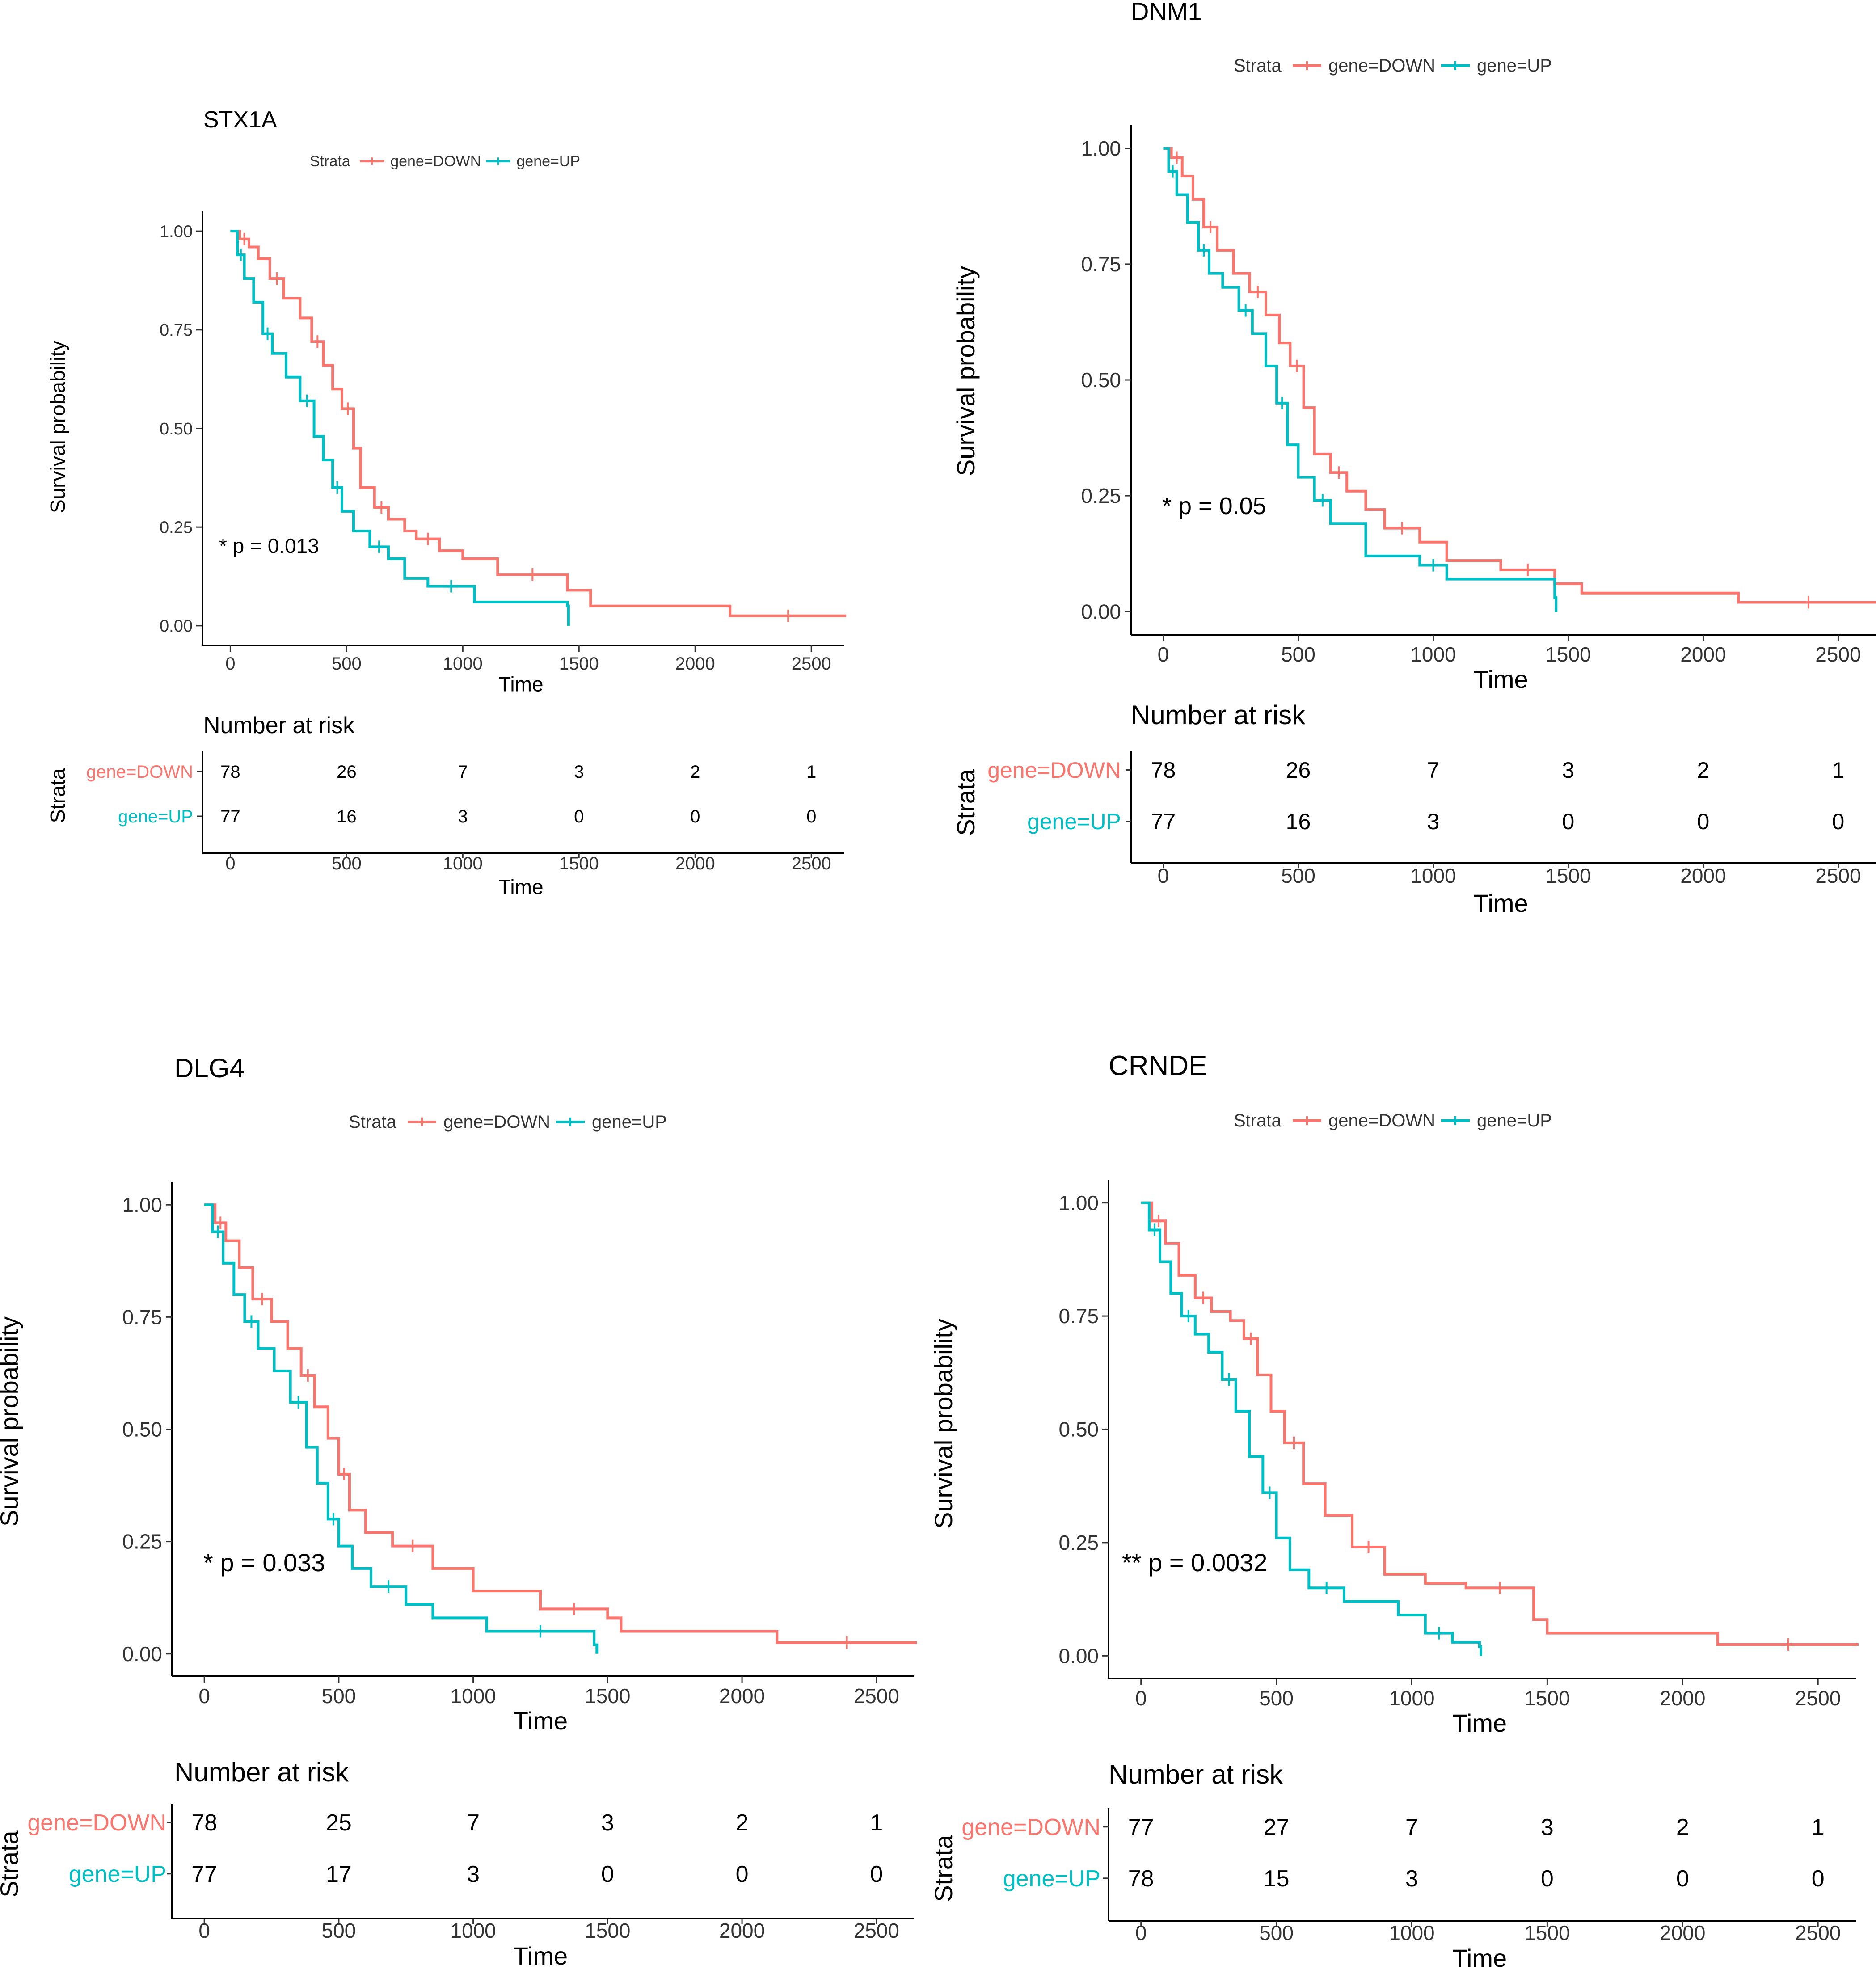 This screenshot has height=1978, width=1876. Describe the element at coordinates (1214, 506) in the screenshot. I see `p-value: * p = 0.05` at that location.